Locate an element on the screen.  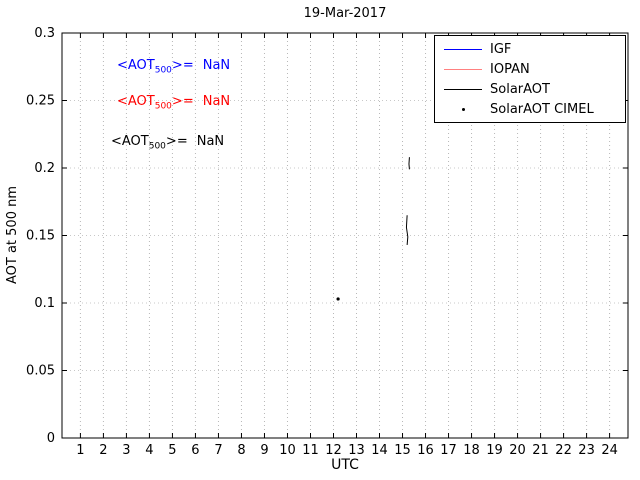
dot-marker-icon is located at coordinates (463, 109).